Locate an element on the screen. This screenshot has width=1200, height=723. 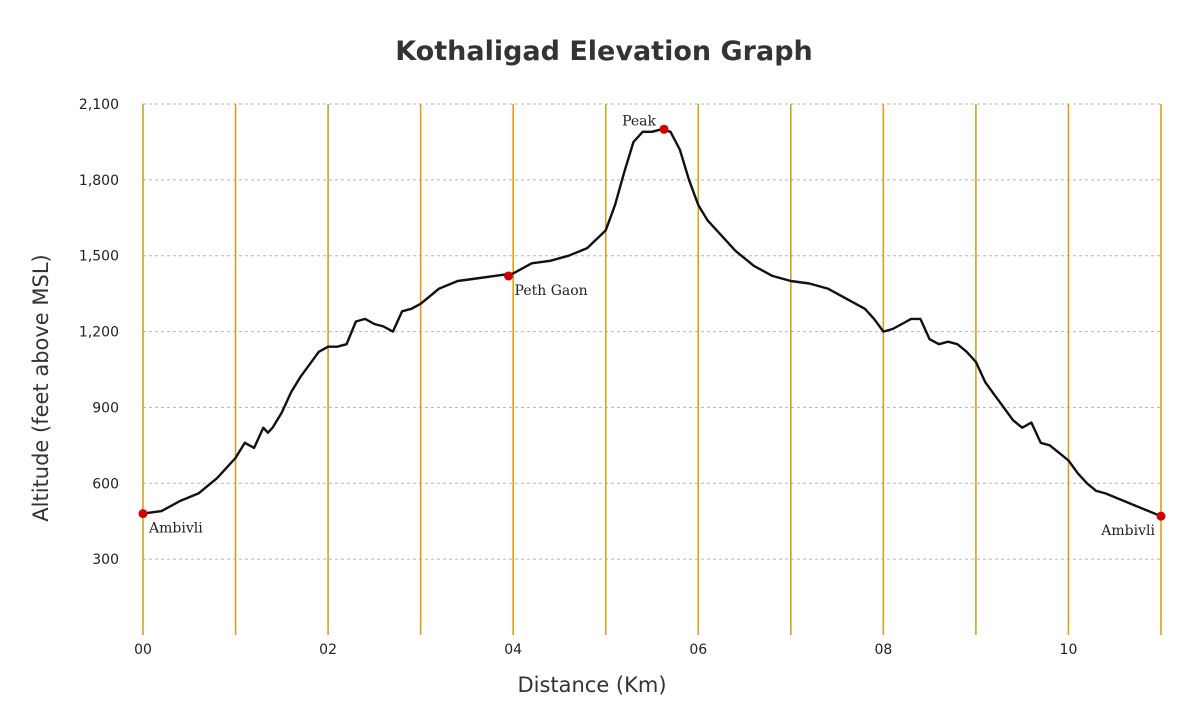
annotation-label: Peak is located at coordinates (639, 121).